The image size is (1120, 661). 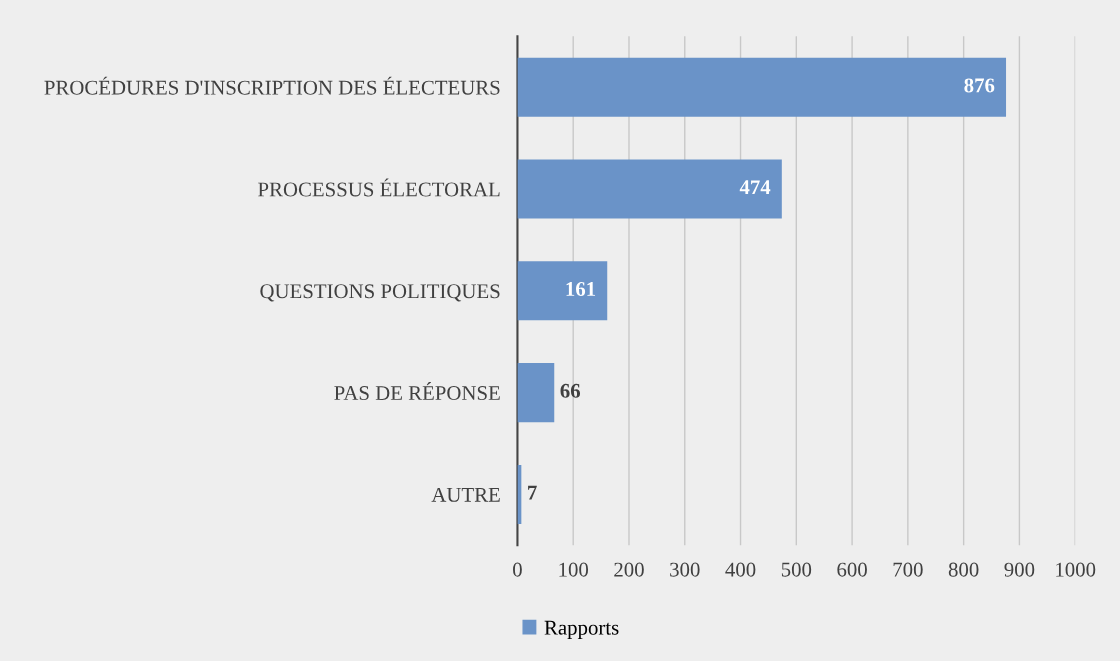 I want to click on x-tick-label: 900, so click(x=1019, y=569).